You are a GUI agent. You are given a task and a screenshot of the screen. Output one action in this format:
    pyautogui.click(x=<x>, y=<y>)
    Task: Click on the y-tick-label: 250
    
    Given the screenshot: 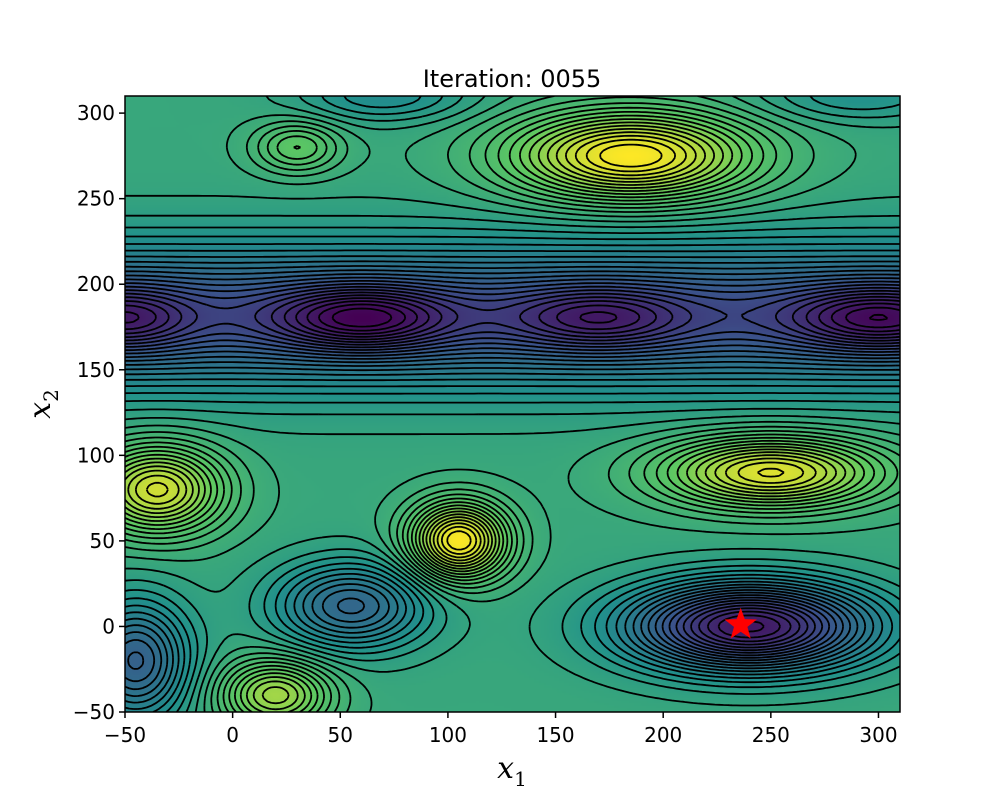 What is the action you would take?
    pyautogui.click(x=96, y=199)
    